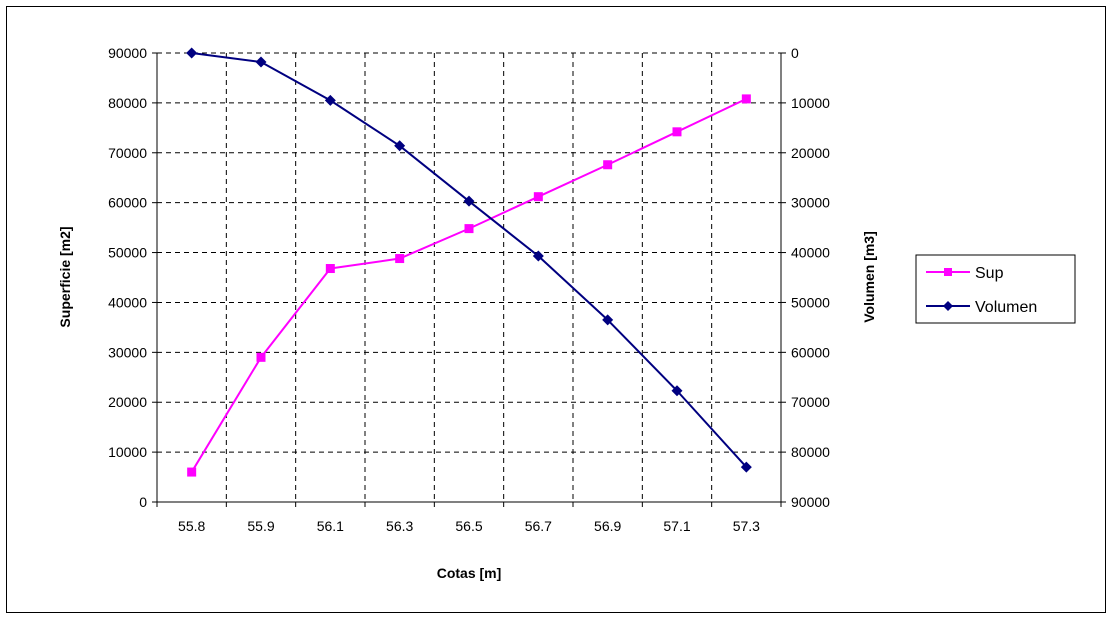 This screenshot has height=619, width=1115. I want to click on x-tick-label: 56.1, so click(330, 526).